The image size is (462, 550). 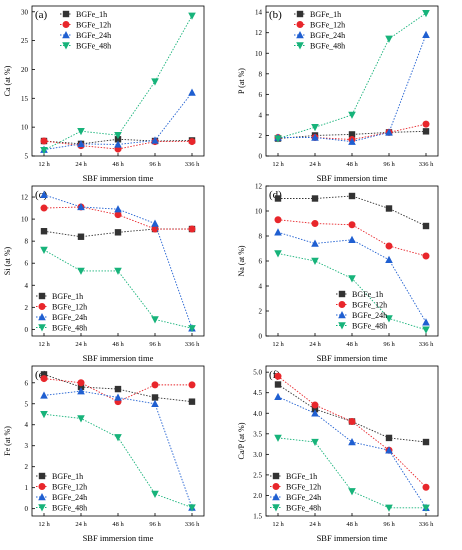 What do you see at coordinates (25, 41) in the screenshot?
I see `y-tick-label: 25` at bounding box center [25, 41].